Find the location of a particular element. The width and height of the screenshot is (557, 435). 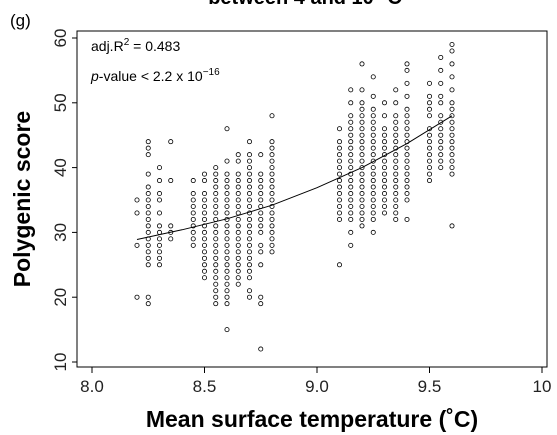

p-value-italic: p is located at coordinates (94, 76).